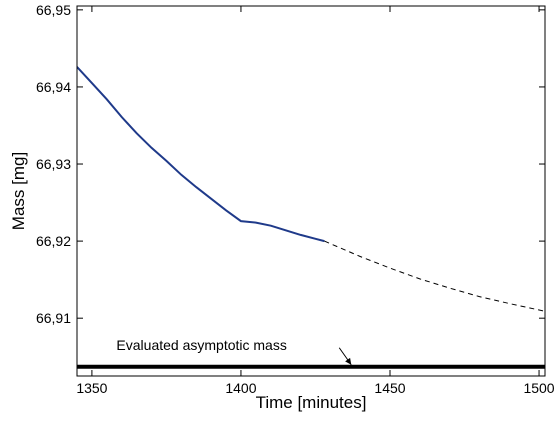 This screenshot has height=421, width=554. What do you see at coordinates (53, 164) in the screenshot?
I see `y-tick-label: 66,93` at bounding box center [53, 164].